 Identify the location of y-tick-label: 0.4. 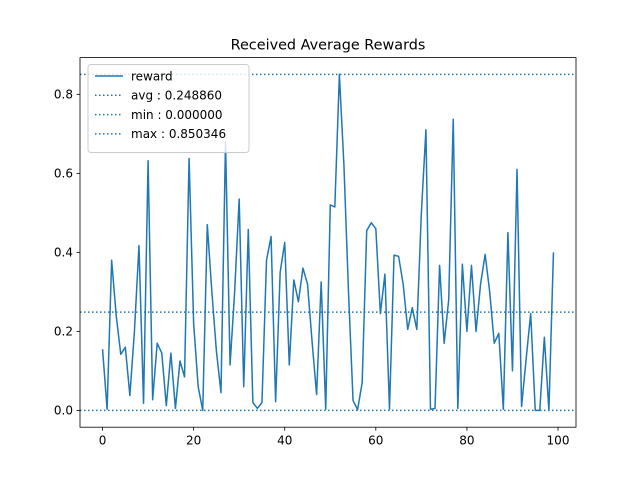
(63, 253).